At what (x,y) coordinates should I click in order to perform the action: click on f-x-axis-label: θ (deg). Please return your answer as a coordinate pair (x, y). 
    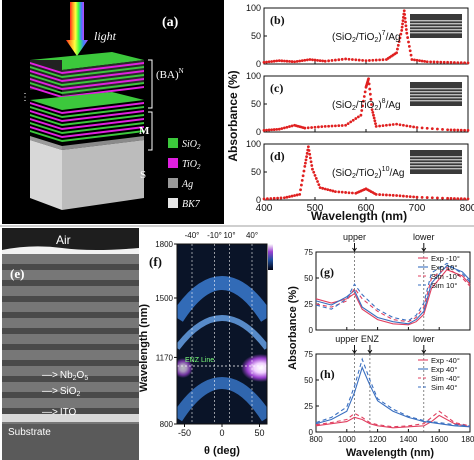
    Looking at the image, I should click on (222, 451).